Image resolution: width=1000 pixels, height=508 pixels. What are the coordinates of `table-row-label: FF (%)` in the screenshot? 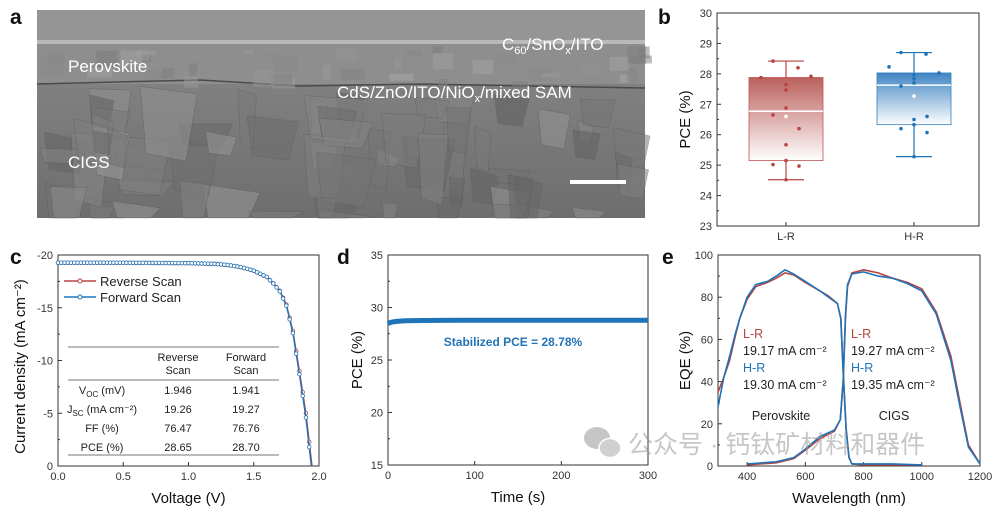 It's located at (102, 429).